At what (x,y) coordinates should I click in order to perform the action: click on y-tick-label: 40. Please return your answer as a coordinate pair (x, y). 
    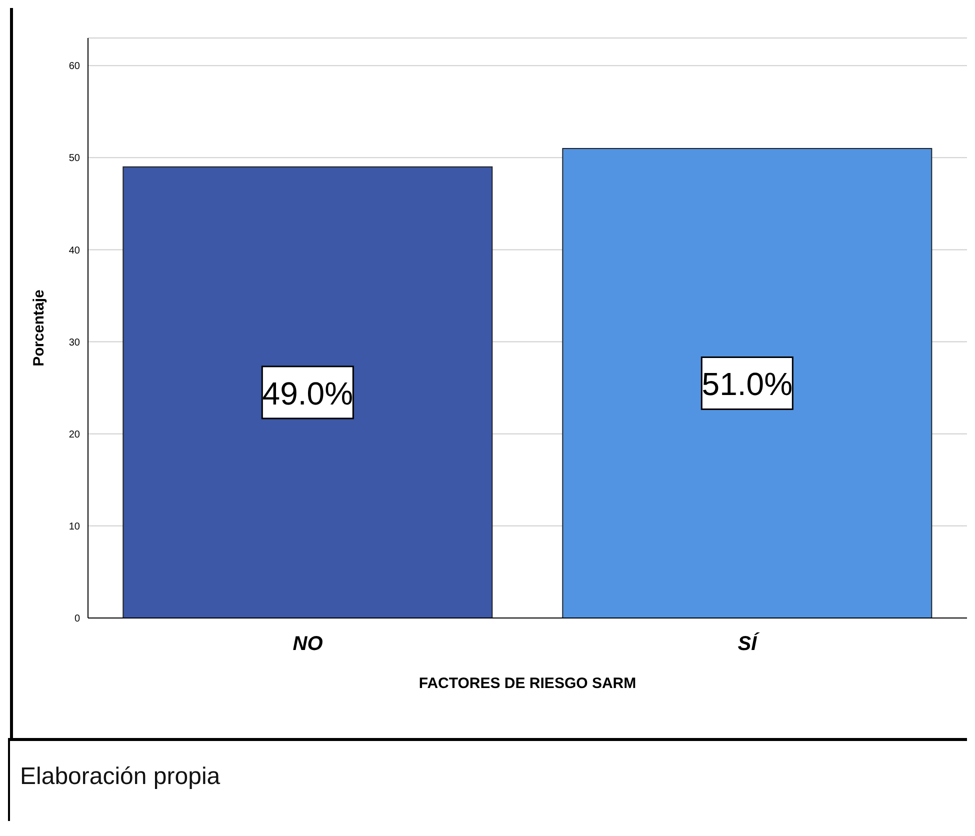
    Looking at the image, I should click on (74, 250).